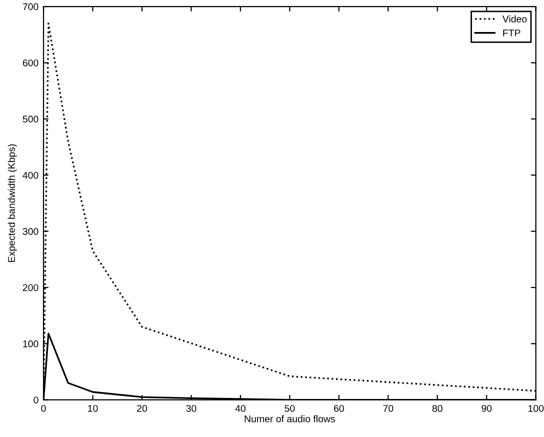  What do you see at coordinates (30, 62) in the screenshot?
I see `y-tick-label: 600` at bounding box center [30, 62].